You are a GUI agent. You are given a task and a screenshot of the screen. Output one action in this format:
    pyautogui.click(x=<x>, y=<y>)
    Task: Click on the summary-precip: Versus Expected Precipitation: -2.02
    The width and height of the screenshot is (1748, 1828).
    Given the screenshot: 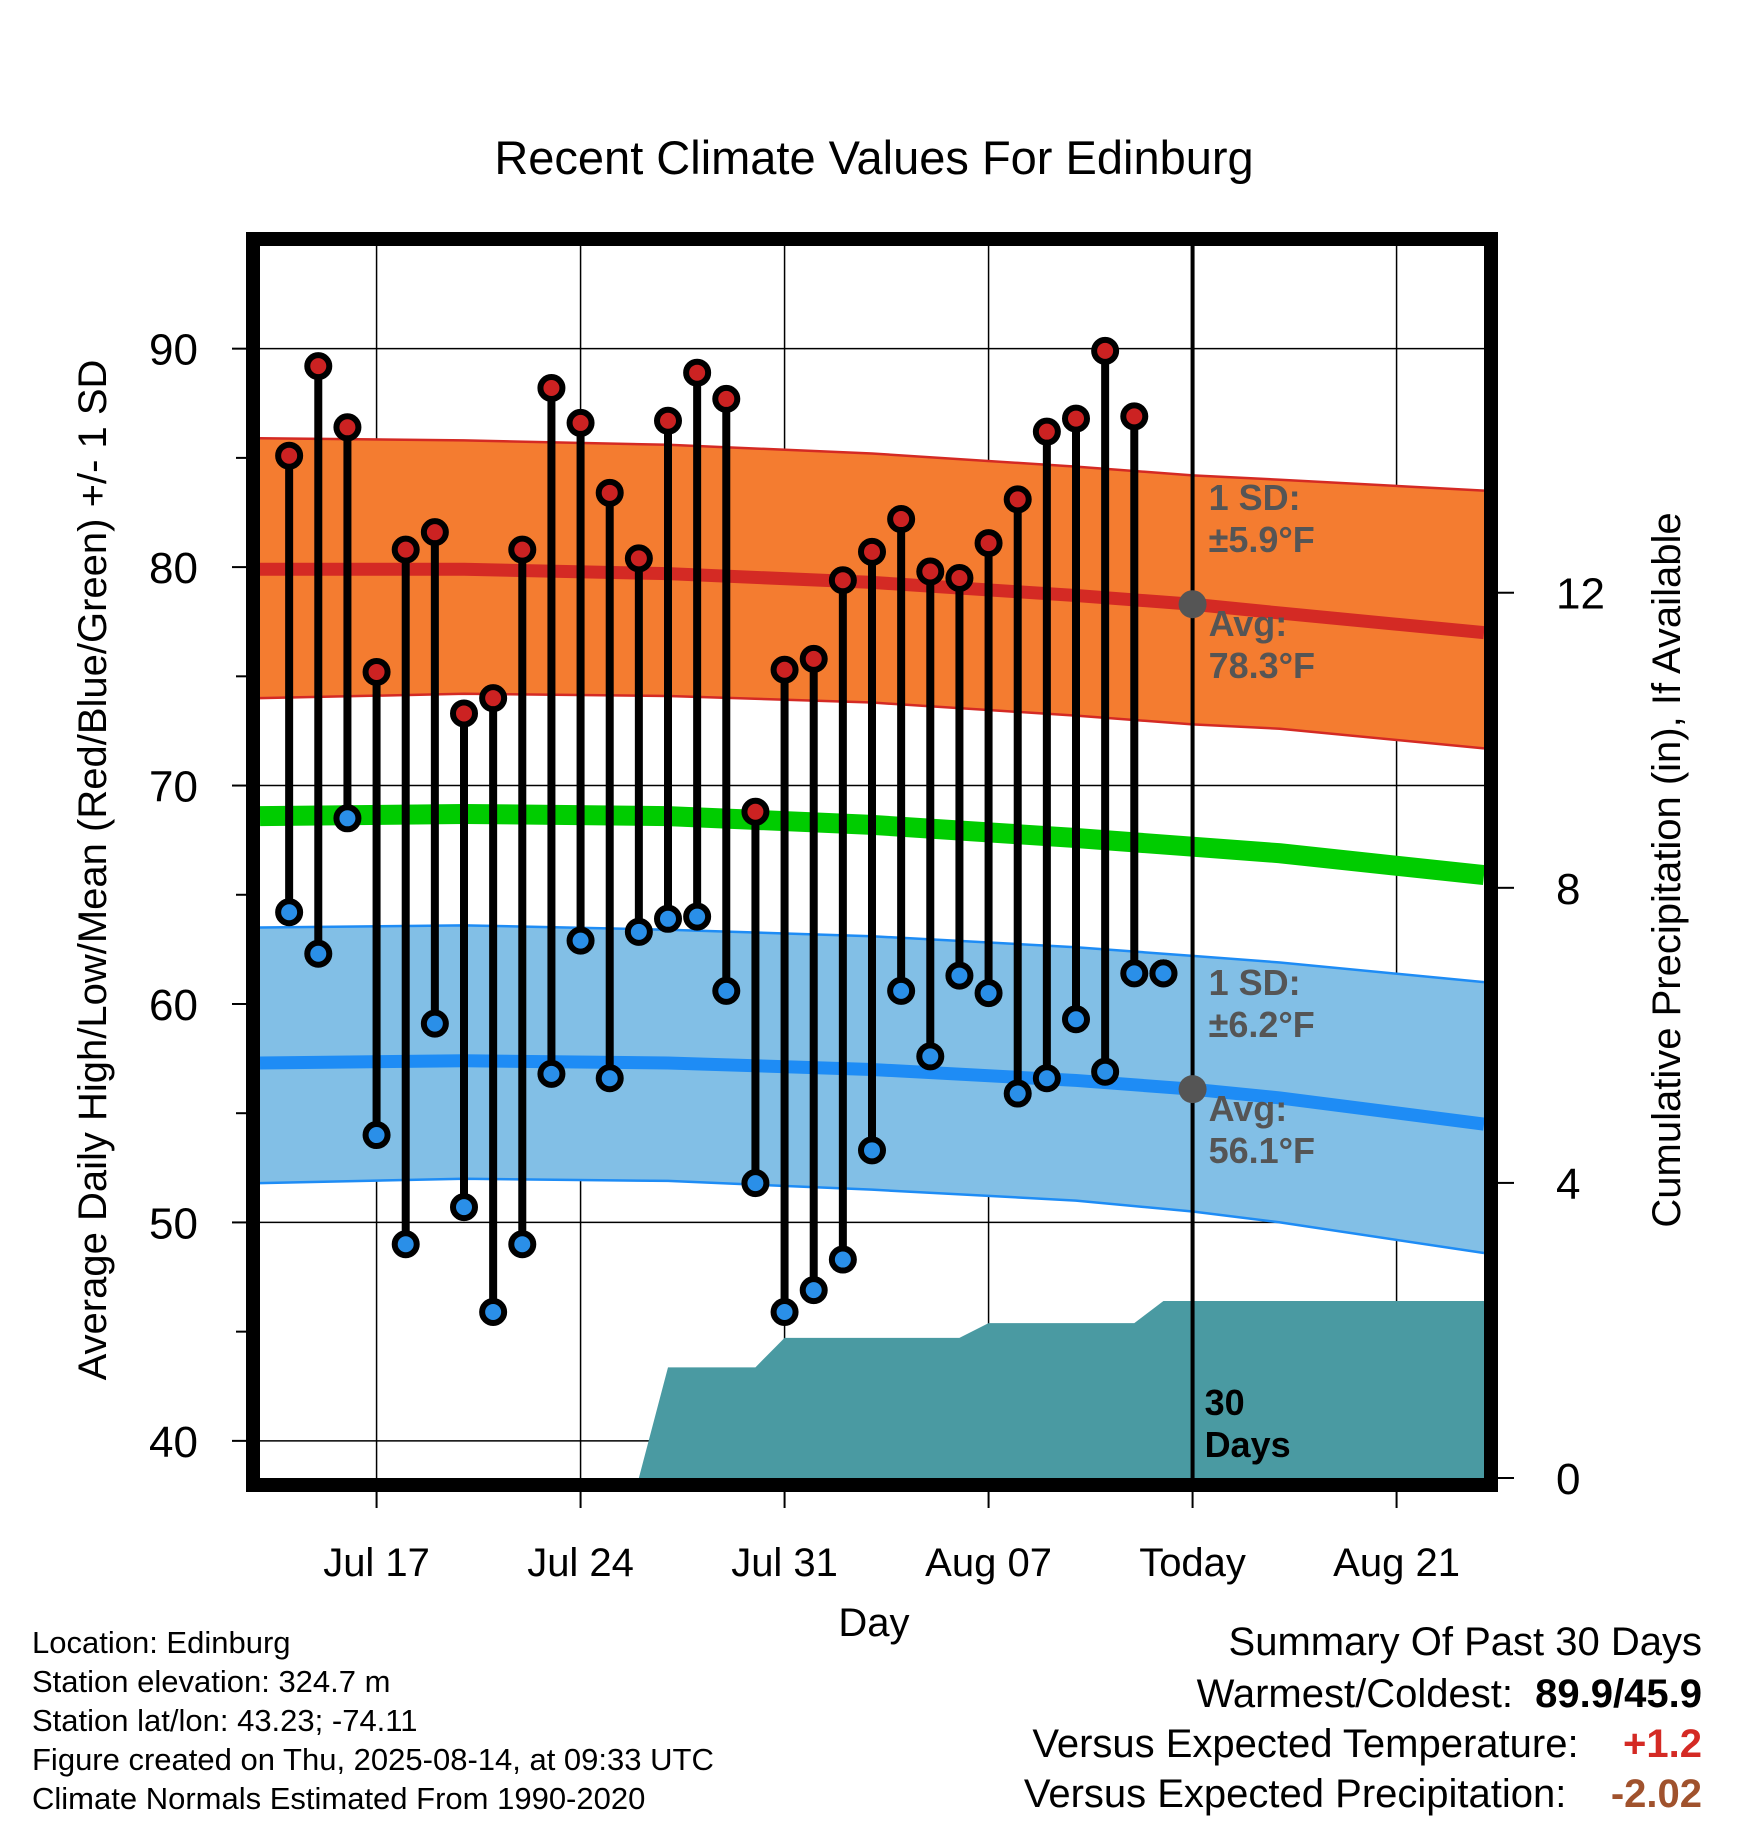 What is the action you would take?
    pyautogui.click(x=1363, y=1794)
    